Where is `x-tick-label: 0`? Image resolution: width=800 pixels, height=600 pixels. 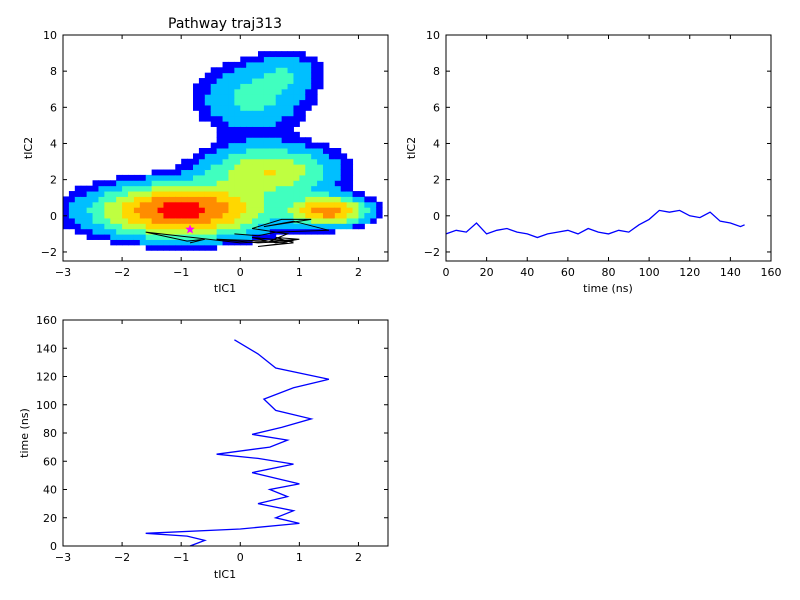
x-tick-label: 0 is located at coordinates (446, 272).